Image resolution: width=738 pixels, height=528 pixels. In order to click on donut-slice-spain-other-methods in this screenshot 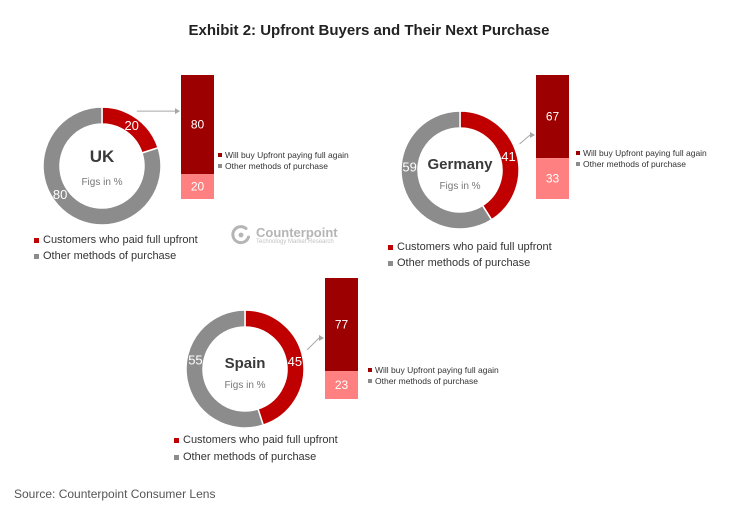, I will do `click(225, 369)`.